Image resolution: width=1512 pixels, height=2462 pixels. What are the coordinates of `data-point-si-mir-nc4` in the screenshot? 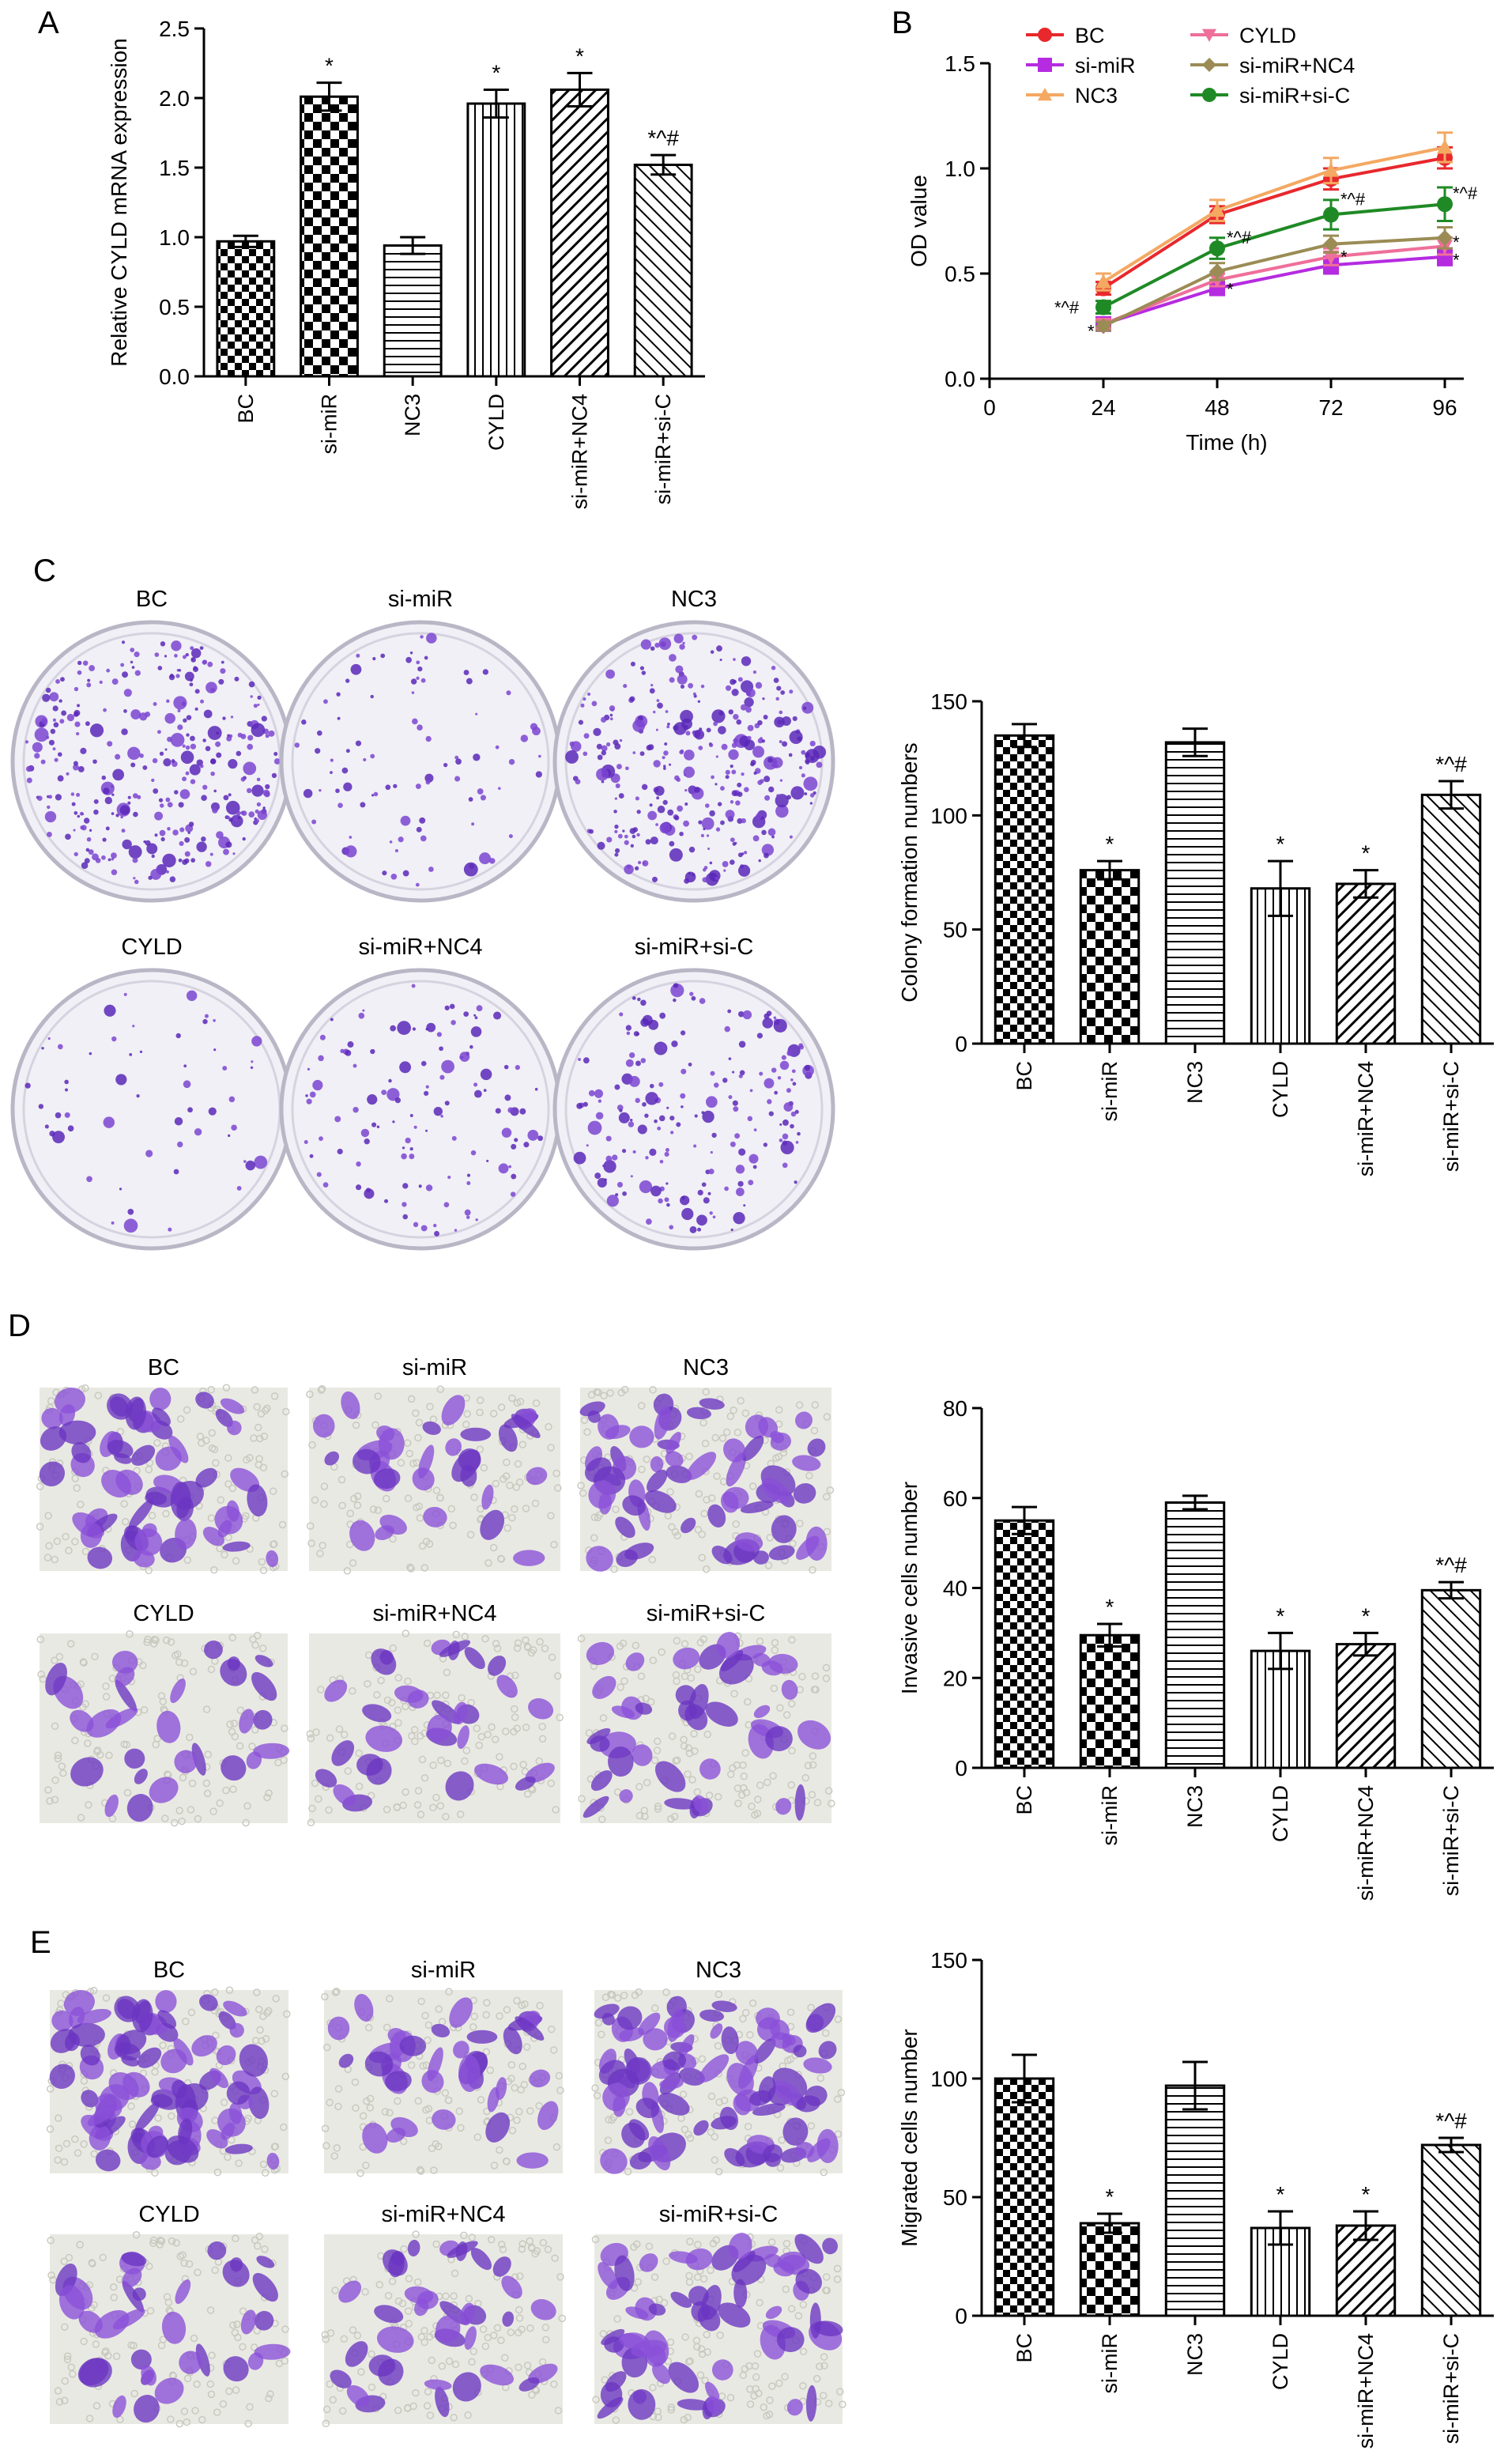 It's located at (1331, 244).